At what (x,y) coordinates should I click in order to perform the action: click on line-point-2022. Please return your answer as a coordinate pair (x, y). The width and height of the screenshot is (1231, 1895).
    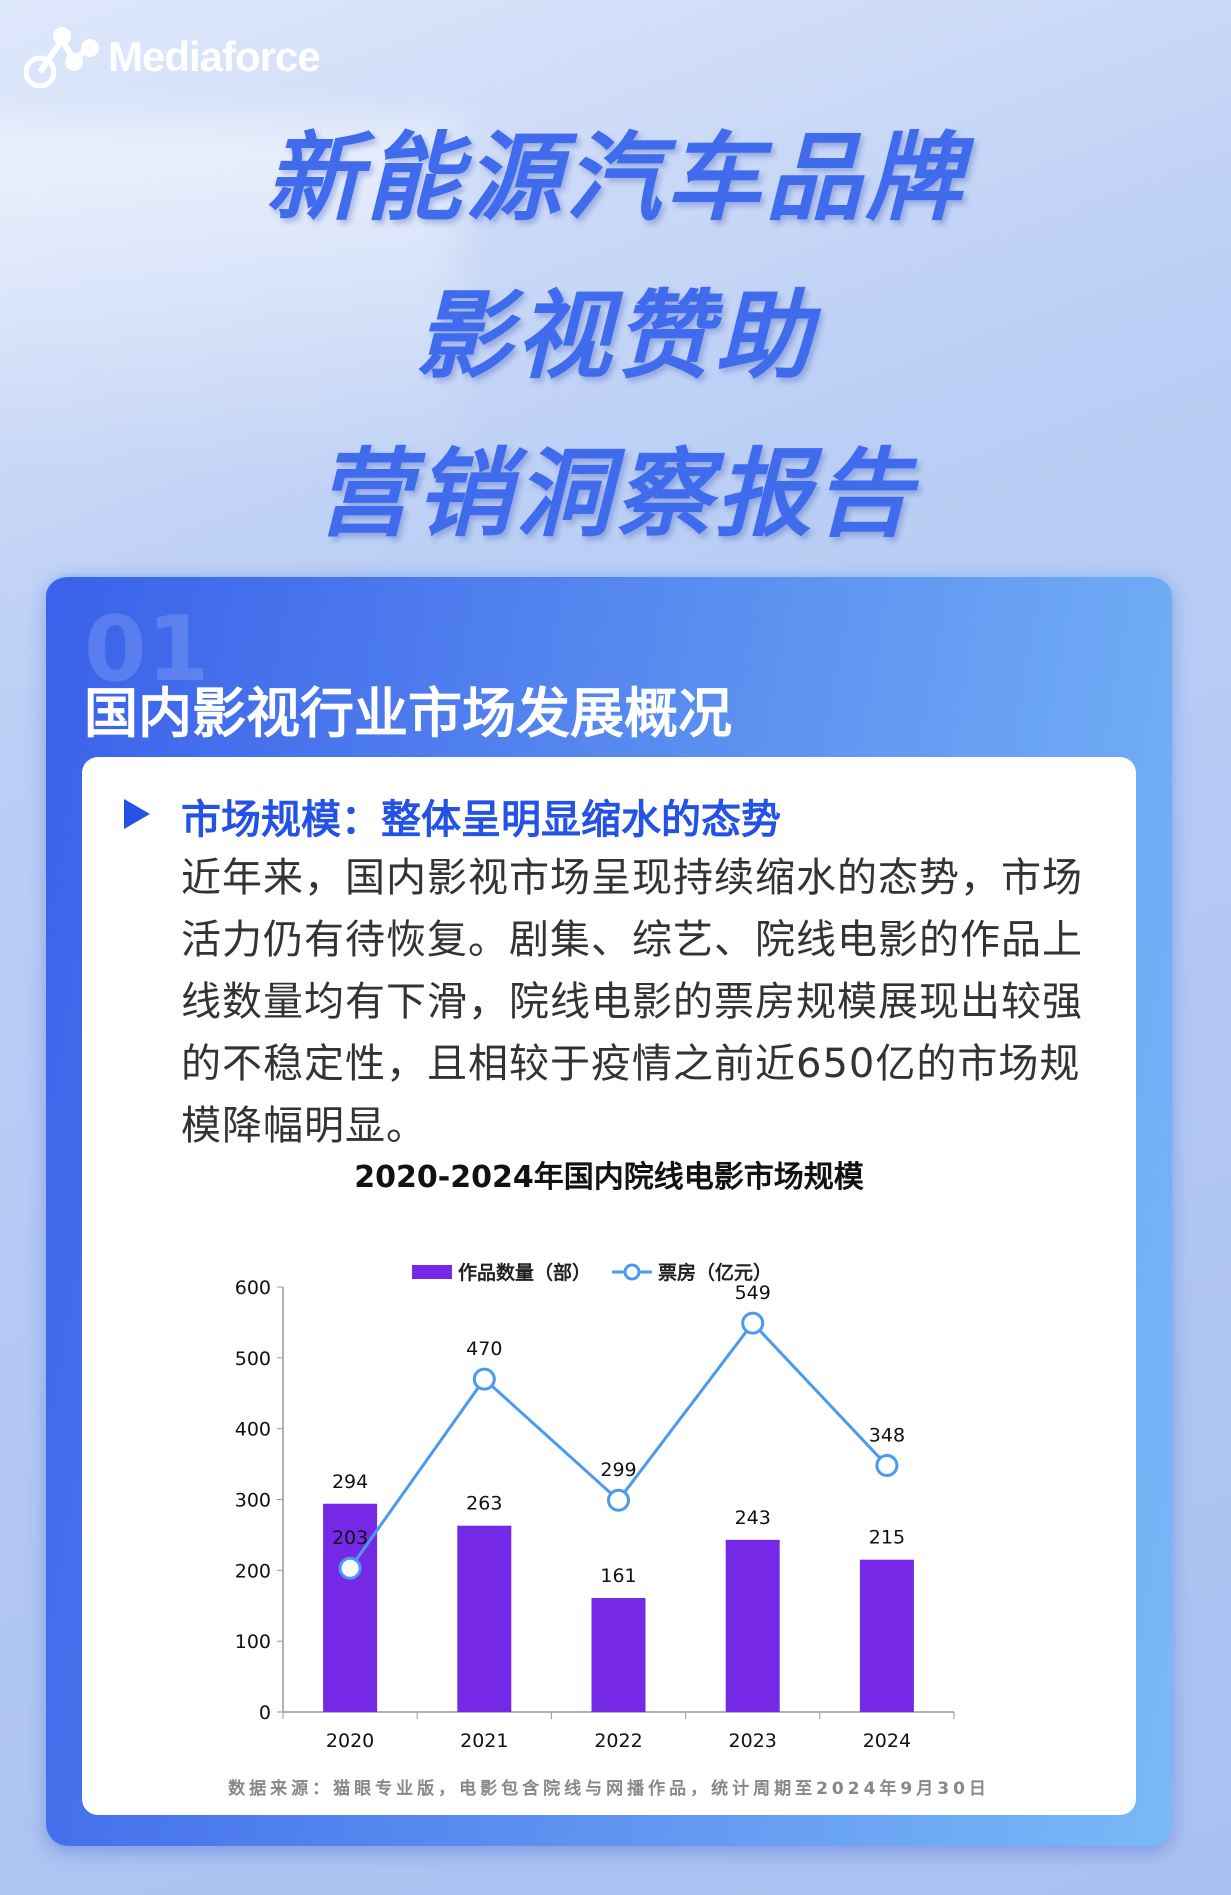
    Looking at the image, I should click on (618, 1500).